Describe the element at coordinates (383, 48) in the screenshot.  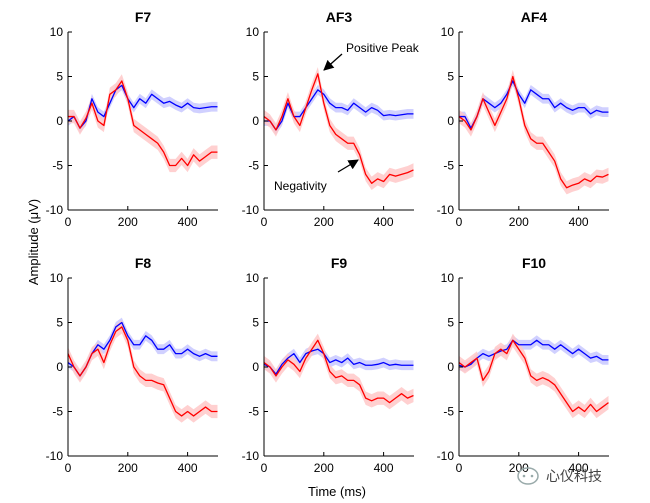
I see `annotation-positive-peak: Positive Peak` at that location.